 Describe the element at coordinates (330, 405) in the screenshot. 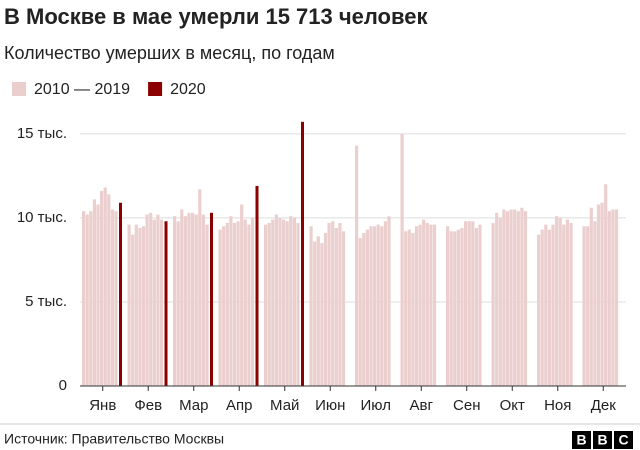

I see `x-tick-label: Июн` at that location.